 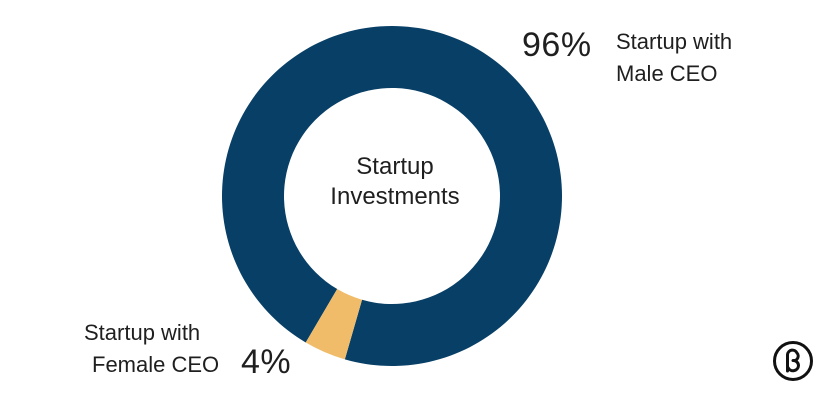 What do you see at coordinates (395, 166) in the screenshot?
I see `center-label-line-1: Startup` at bounding box center [395, 166].